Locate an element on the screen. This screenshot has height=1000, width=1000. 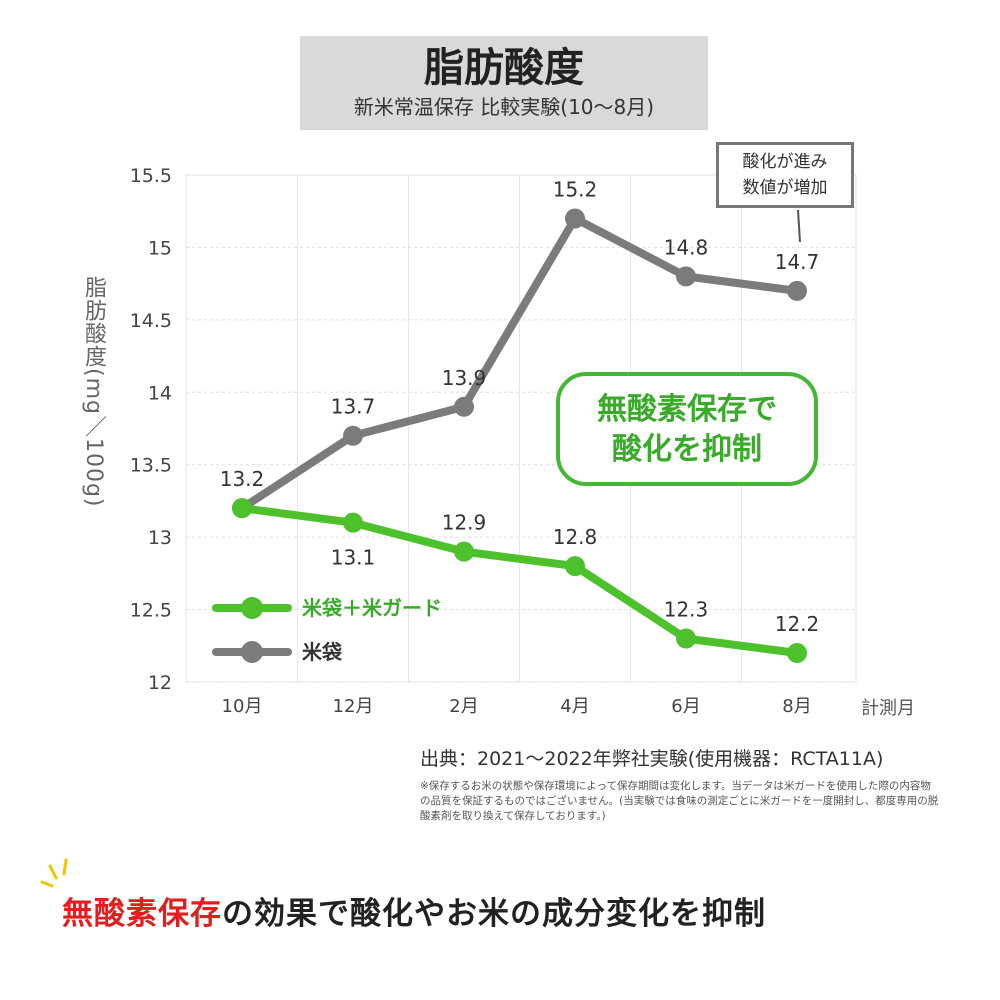
y-tick-label: 13.5 is located at coordinates (151, 466).